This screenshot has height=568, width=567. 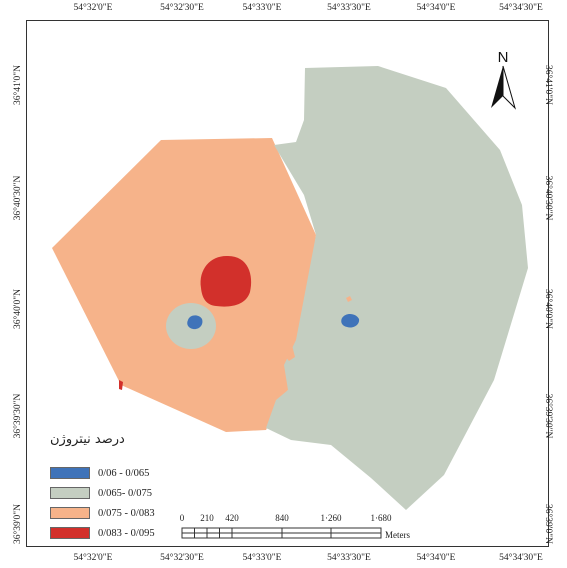 What do you see at coordinates (18, 524) in the screenshot?
I see `lat-label-left: 36°39'0"N` at bounding box center [18, 524].